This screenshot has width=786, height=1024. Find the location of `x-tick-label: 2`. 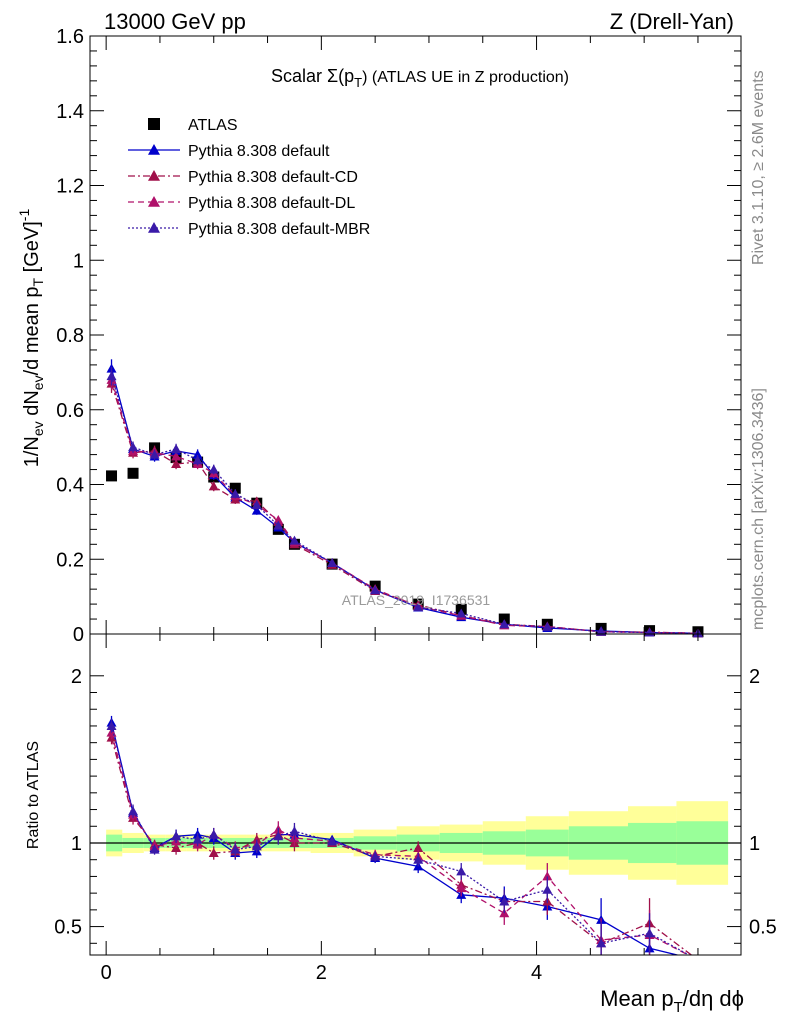

x-tick-label: 2 is located at coordinates (321, 973).